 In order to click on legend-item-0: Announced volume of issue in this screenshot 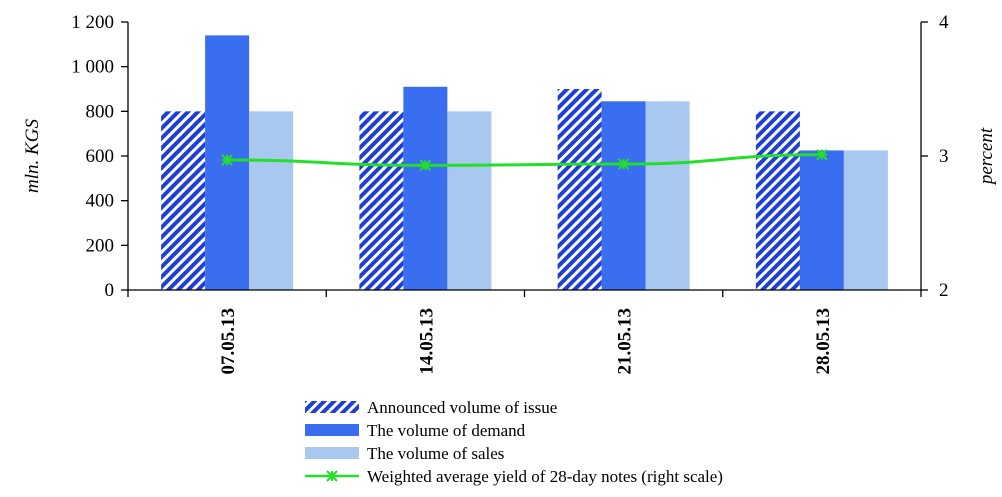, I will do `click(431, 407)`.